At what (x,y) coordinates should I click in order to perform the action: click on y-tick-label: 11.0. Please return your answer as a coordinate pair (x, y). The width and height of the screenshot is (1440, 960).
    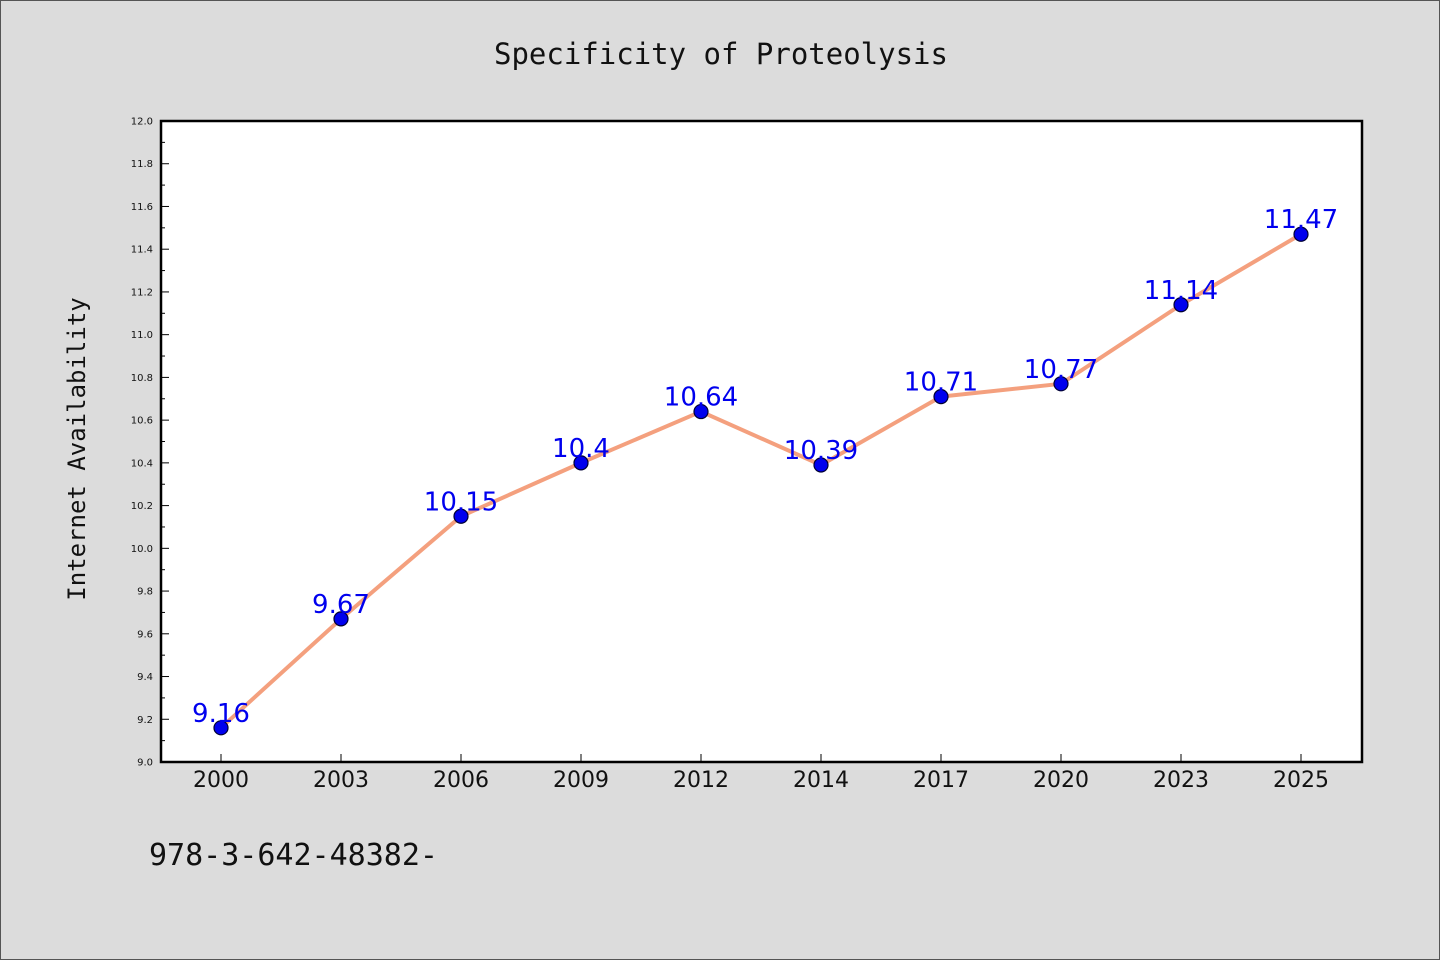
    Looking at the image, I should click on (142, 335).